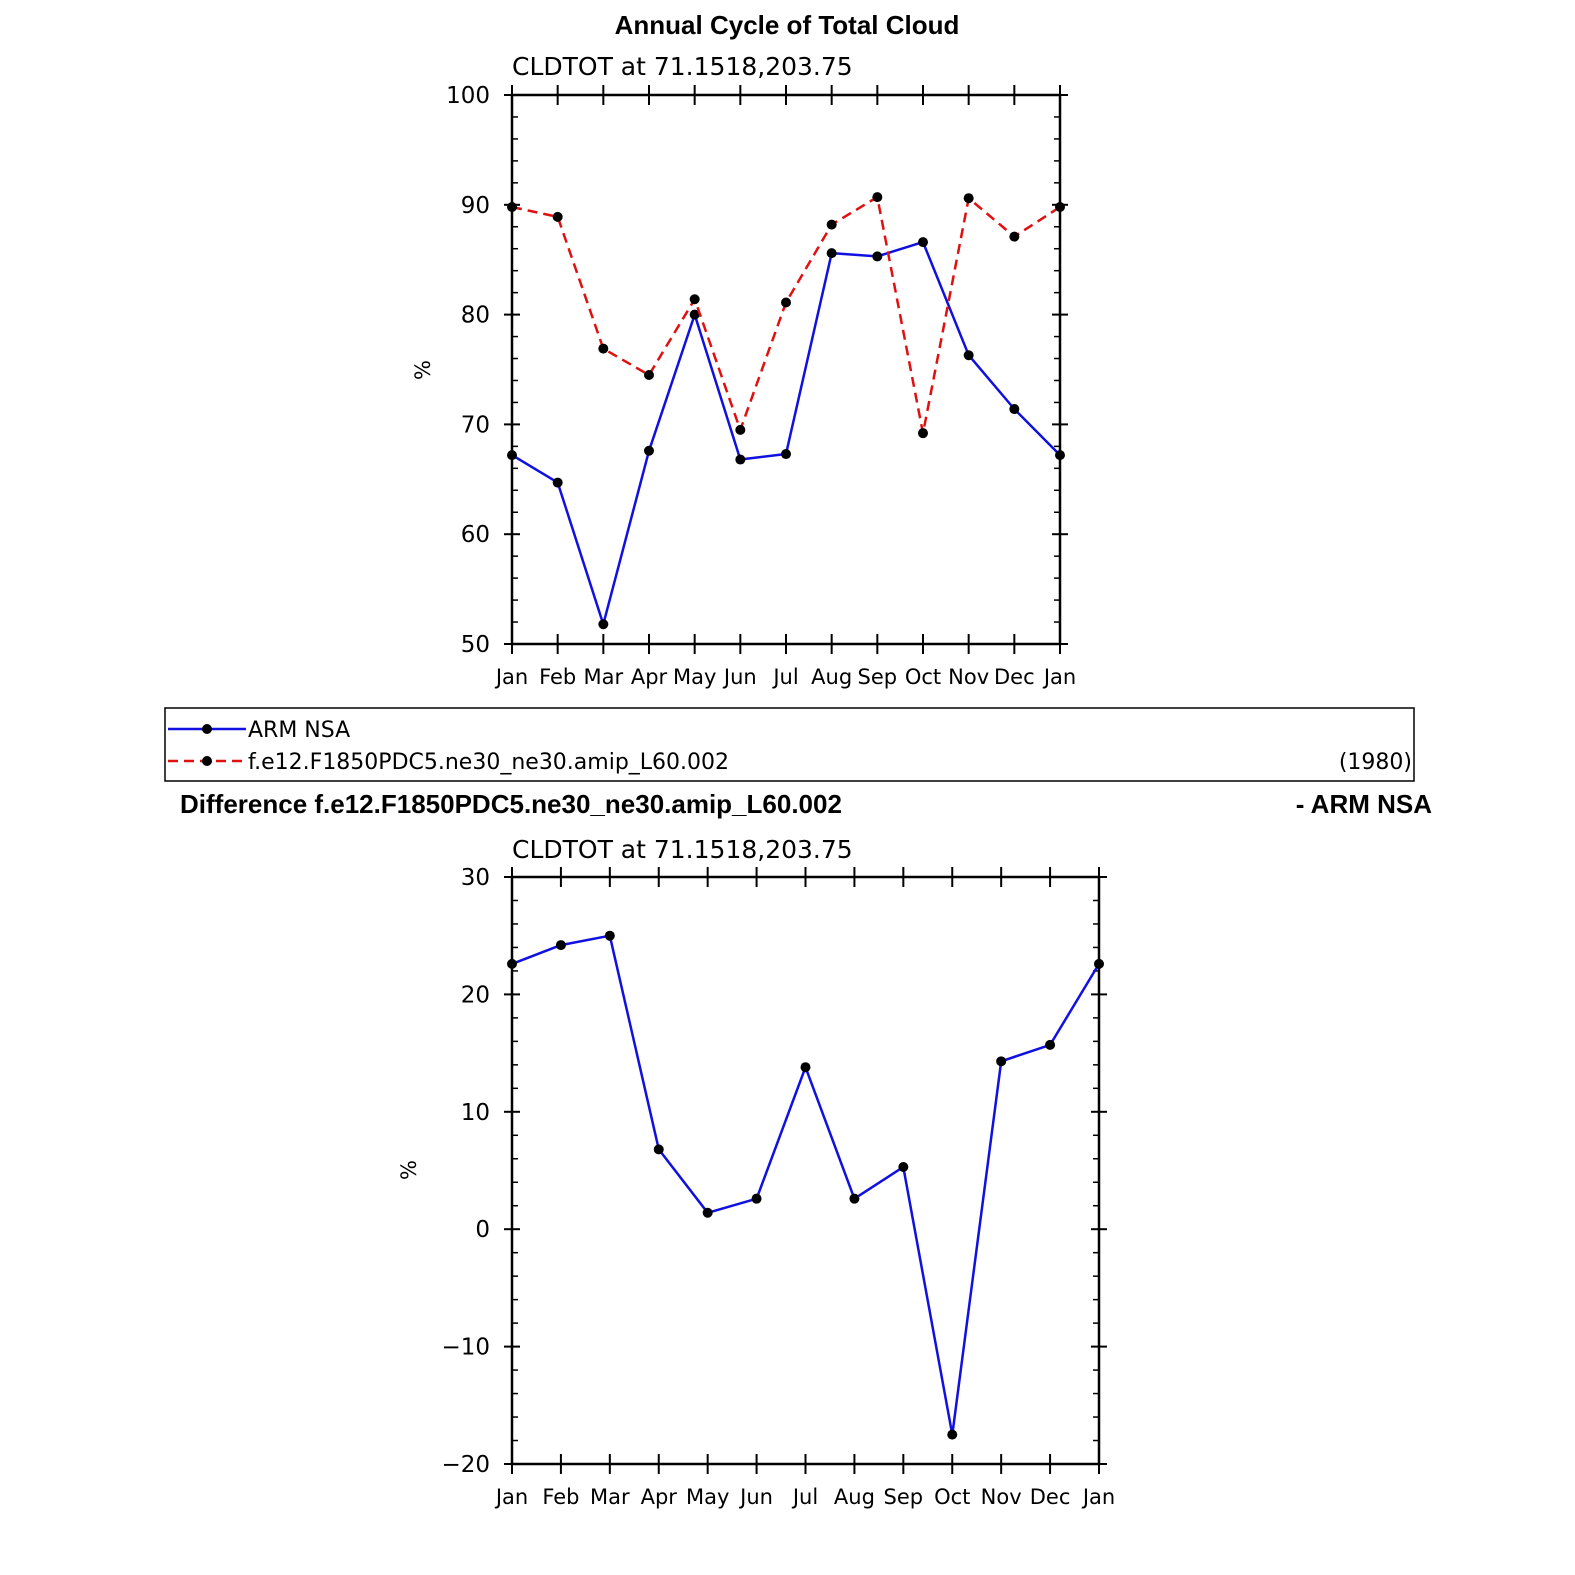 This screenshot has height=1575, width=1575. I want to click on figure-title: Annual Cycle of Total Cloud, so click(787, 25).